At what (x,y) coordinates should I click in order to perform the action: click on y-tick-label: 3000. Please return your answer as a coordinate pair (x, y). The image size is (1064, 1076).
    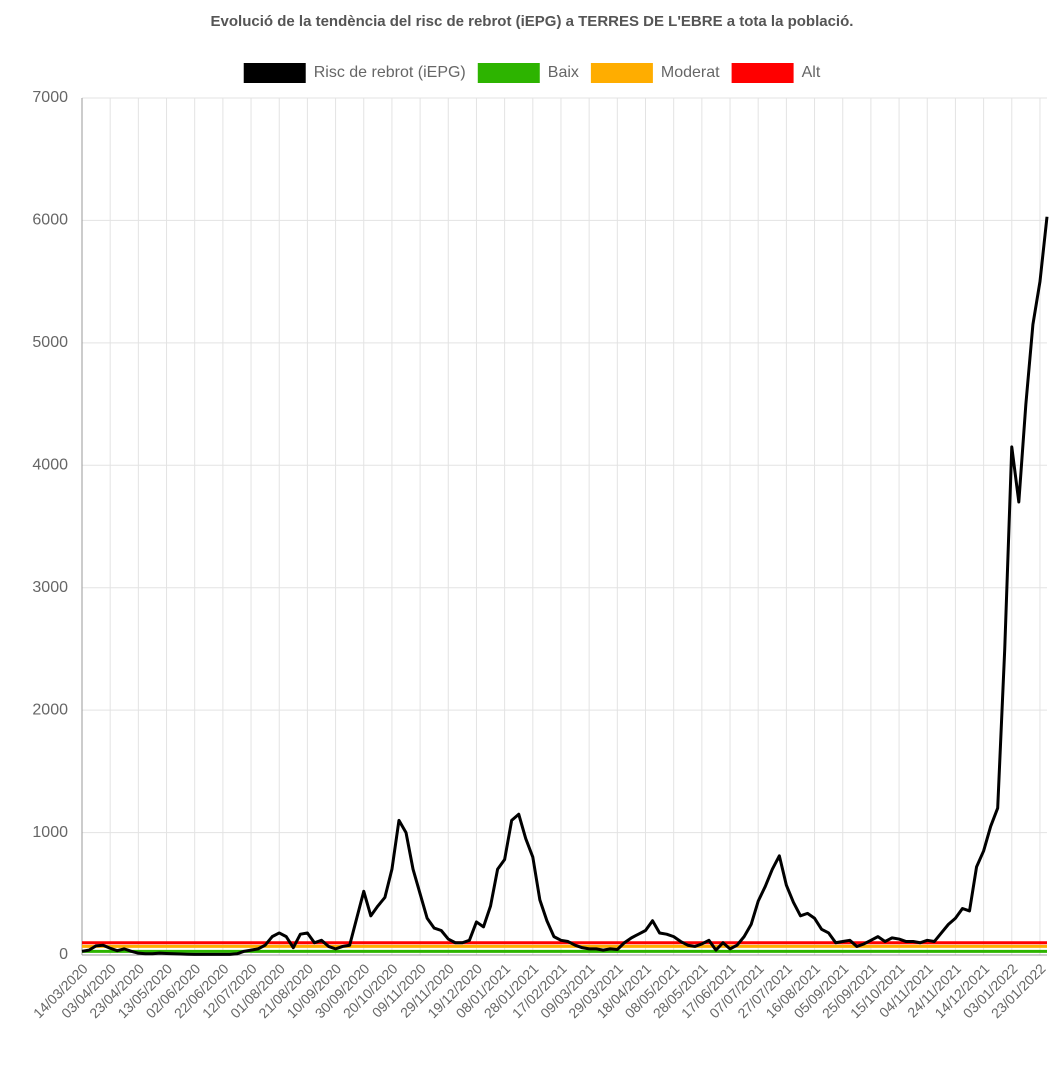
    Looking at the image, I should click on (50, 587).